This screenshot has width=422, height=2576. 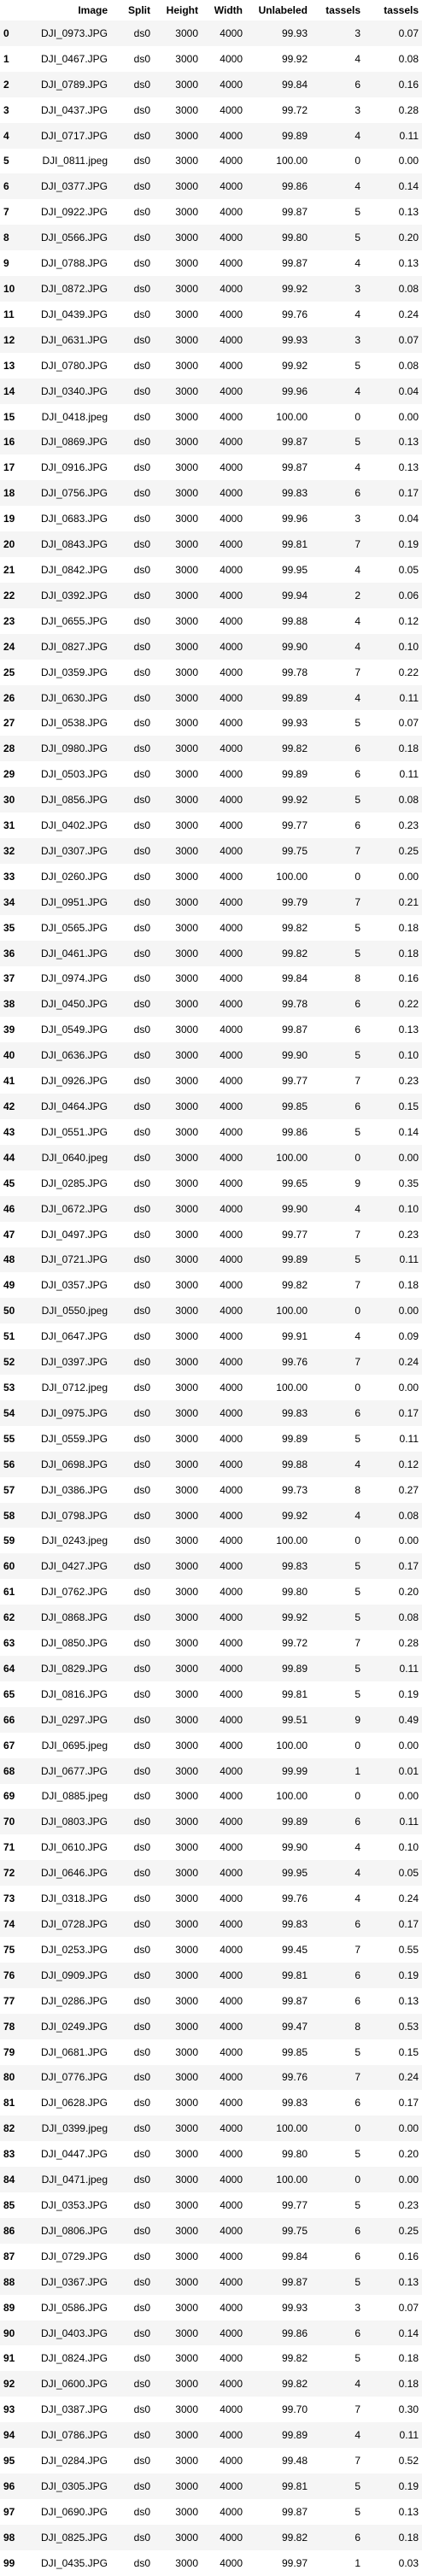 What do you see at coordinates (357, 2307) in the screenshot?
I see `cell-tassels-count: 3` at bounding box center [357, 2307].